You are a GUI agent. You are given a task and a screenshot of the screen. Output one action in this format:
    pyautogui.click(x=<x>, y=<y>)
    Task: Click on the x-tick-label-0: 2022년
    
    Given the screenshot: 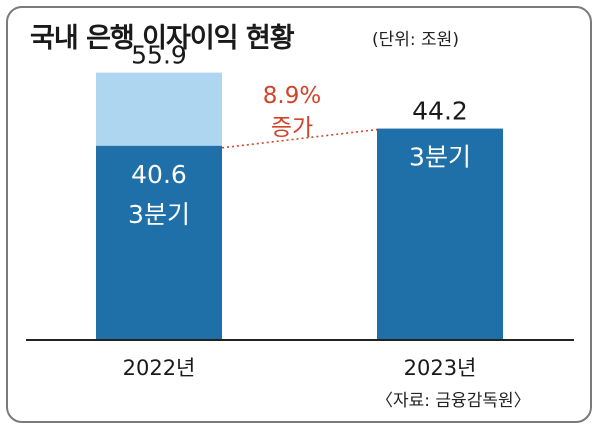 What is the action you would take?
    pyautogui.click(x=159, y=368)
    